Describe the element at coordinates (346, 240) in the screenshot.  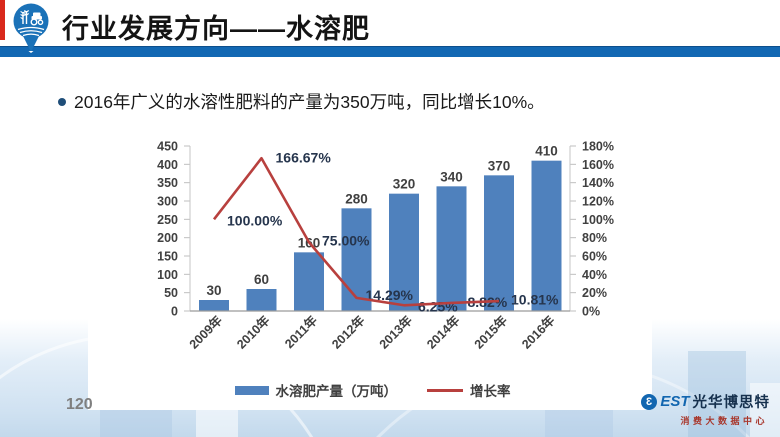
I see `growth-rate-label: 75.00%` at that location.